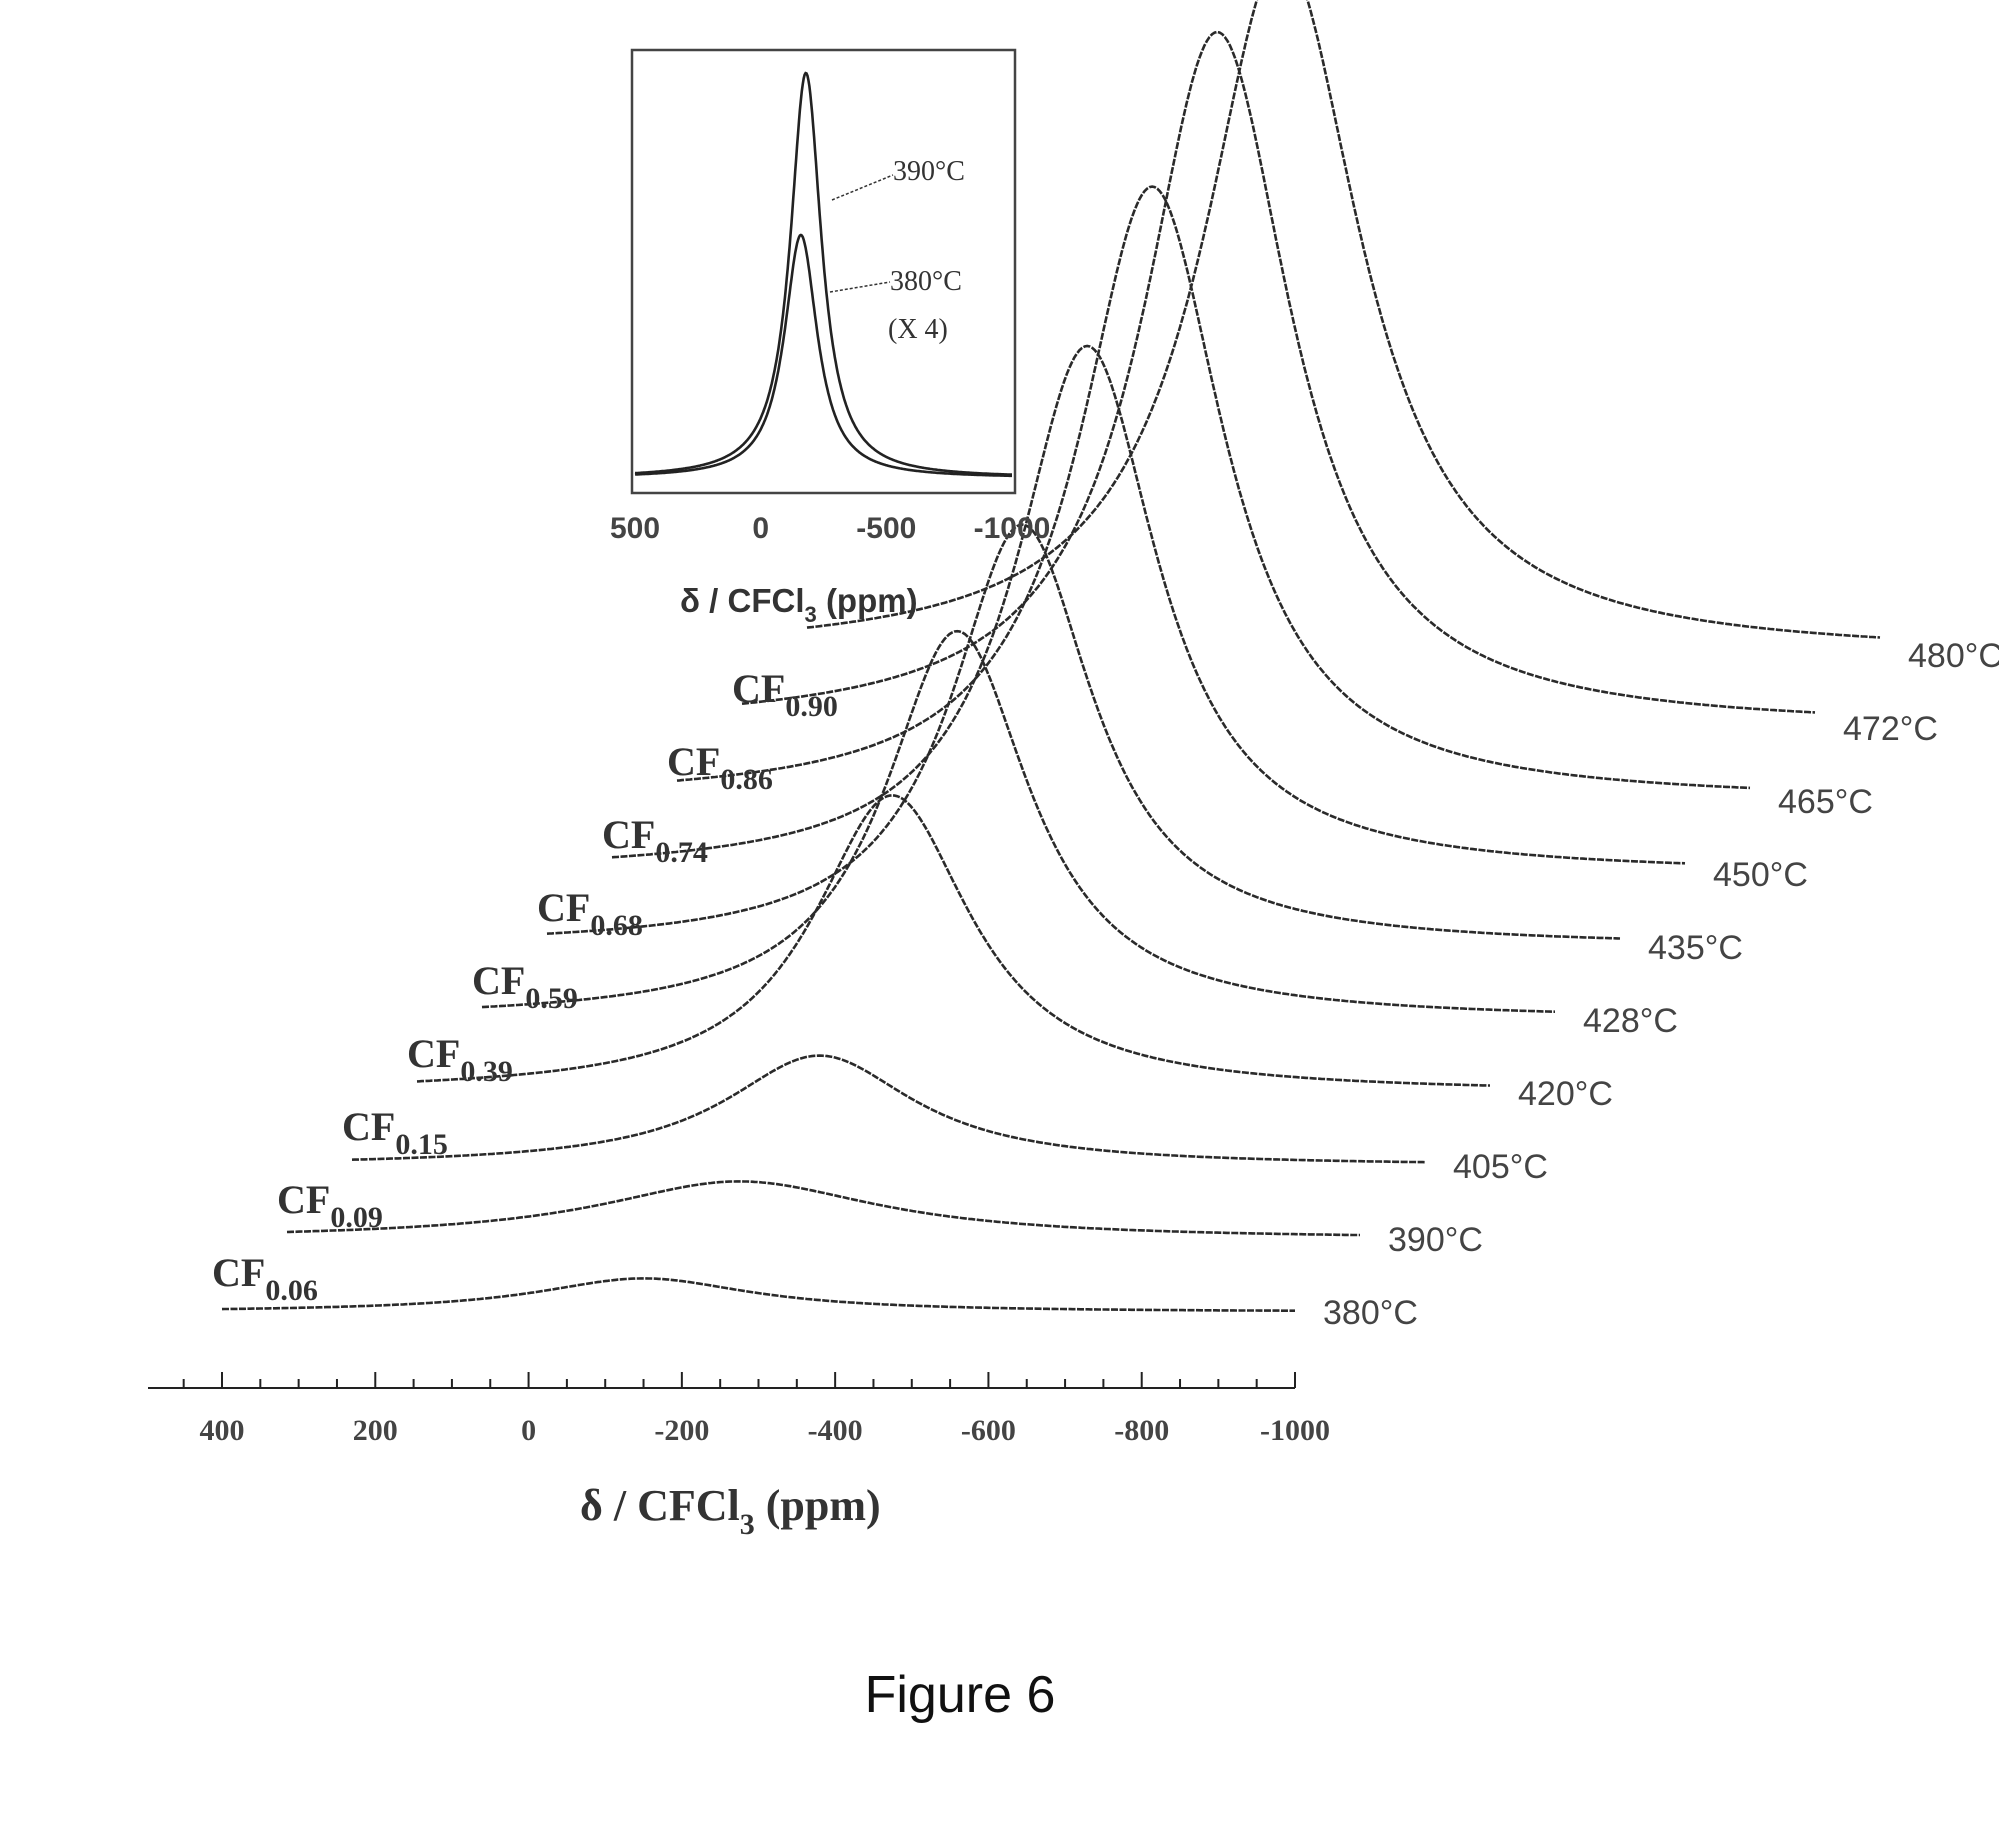 Image resolution: width=1999 pixels, height=1824 pixels. Describe the element at coordinates (886, 528) in the screenshot. I see `inset-x-tick-label: -500` at that location.